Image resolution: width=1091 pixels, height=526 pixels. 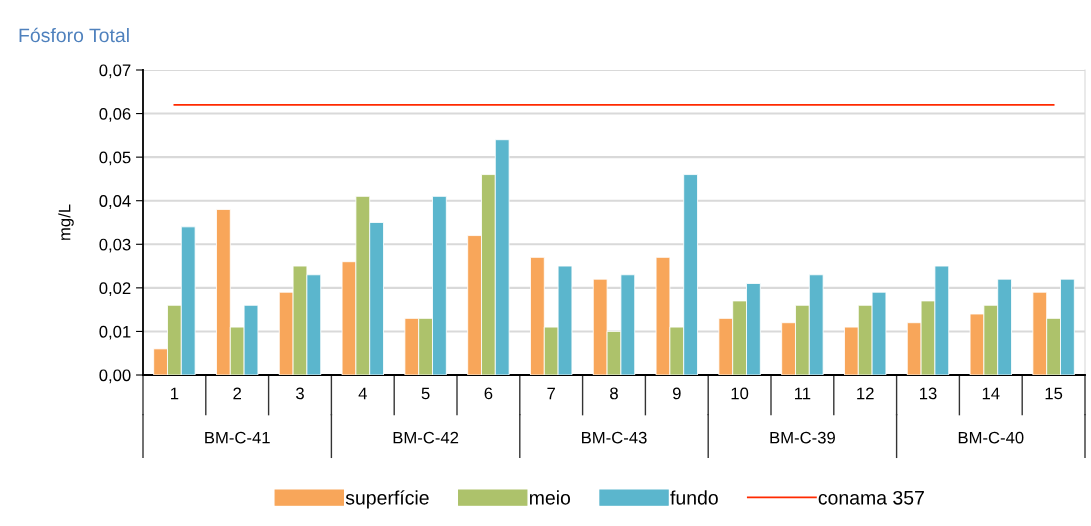 I want to click on x-tick-label: 14, so click(x=991, y=393).